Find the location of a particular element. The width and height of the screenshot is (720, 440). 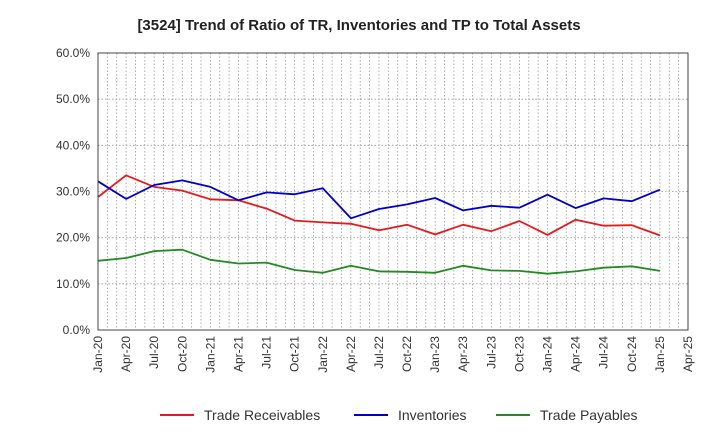

x-tick-label: Apr-21 is located at coordinates (238, 354).